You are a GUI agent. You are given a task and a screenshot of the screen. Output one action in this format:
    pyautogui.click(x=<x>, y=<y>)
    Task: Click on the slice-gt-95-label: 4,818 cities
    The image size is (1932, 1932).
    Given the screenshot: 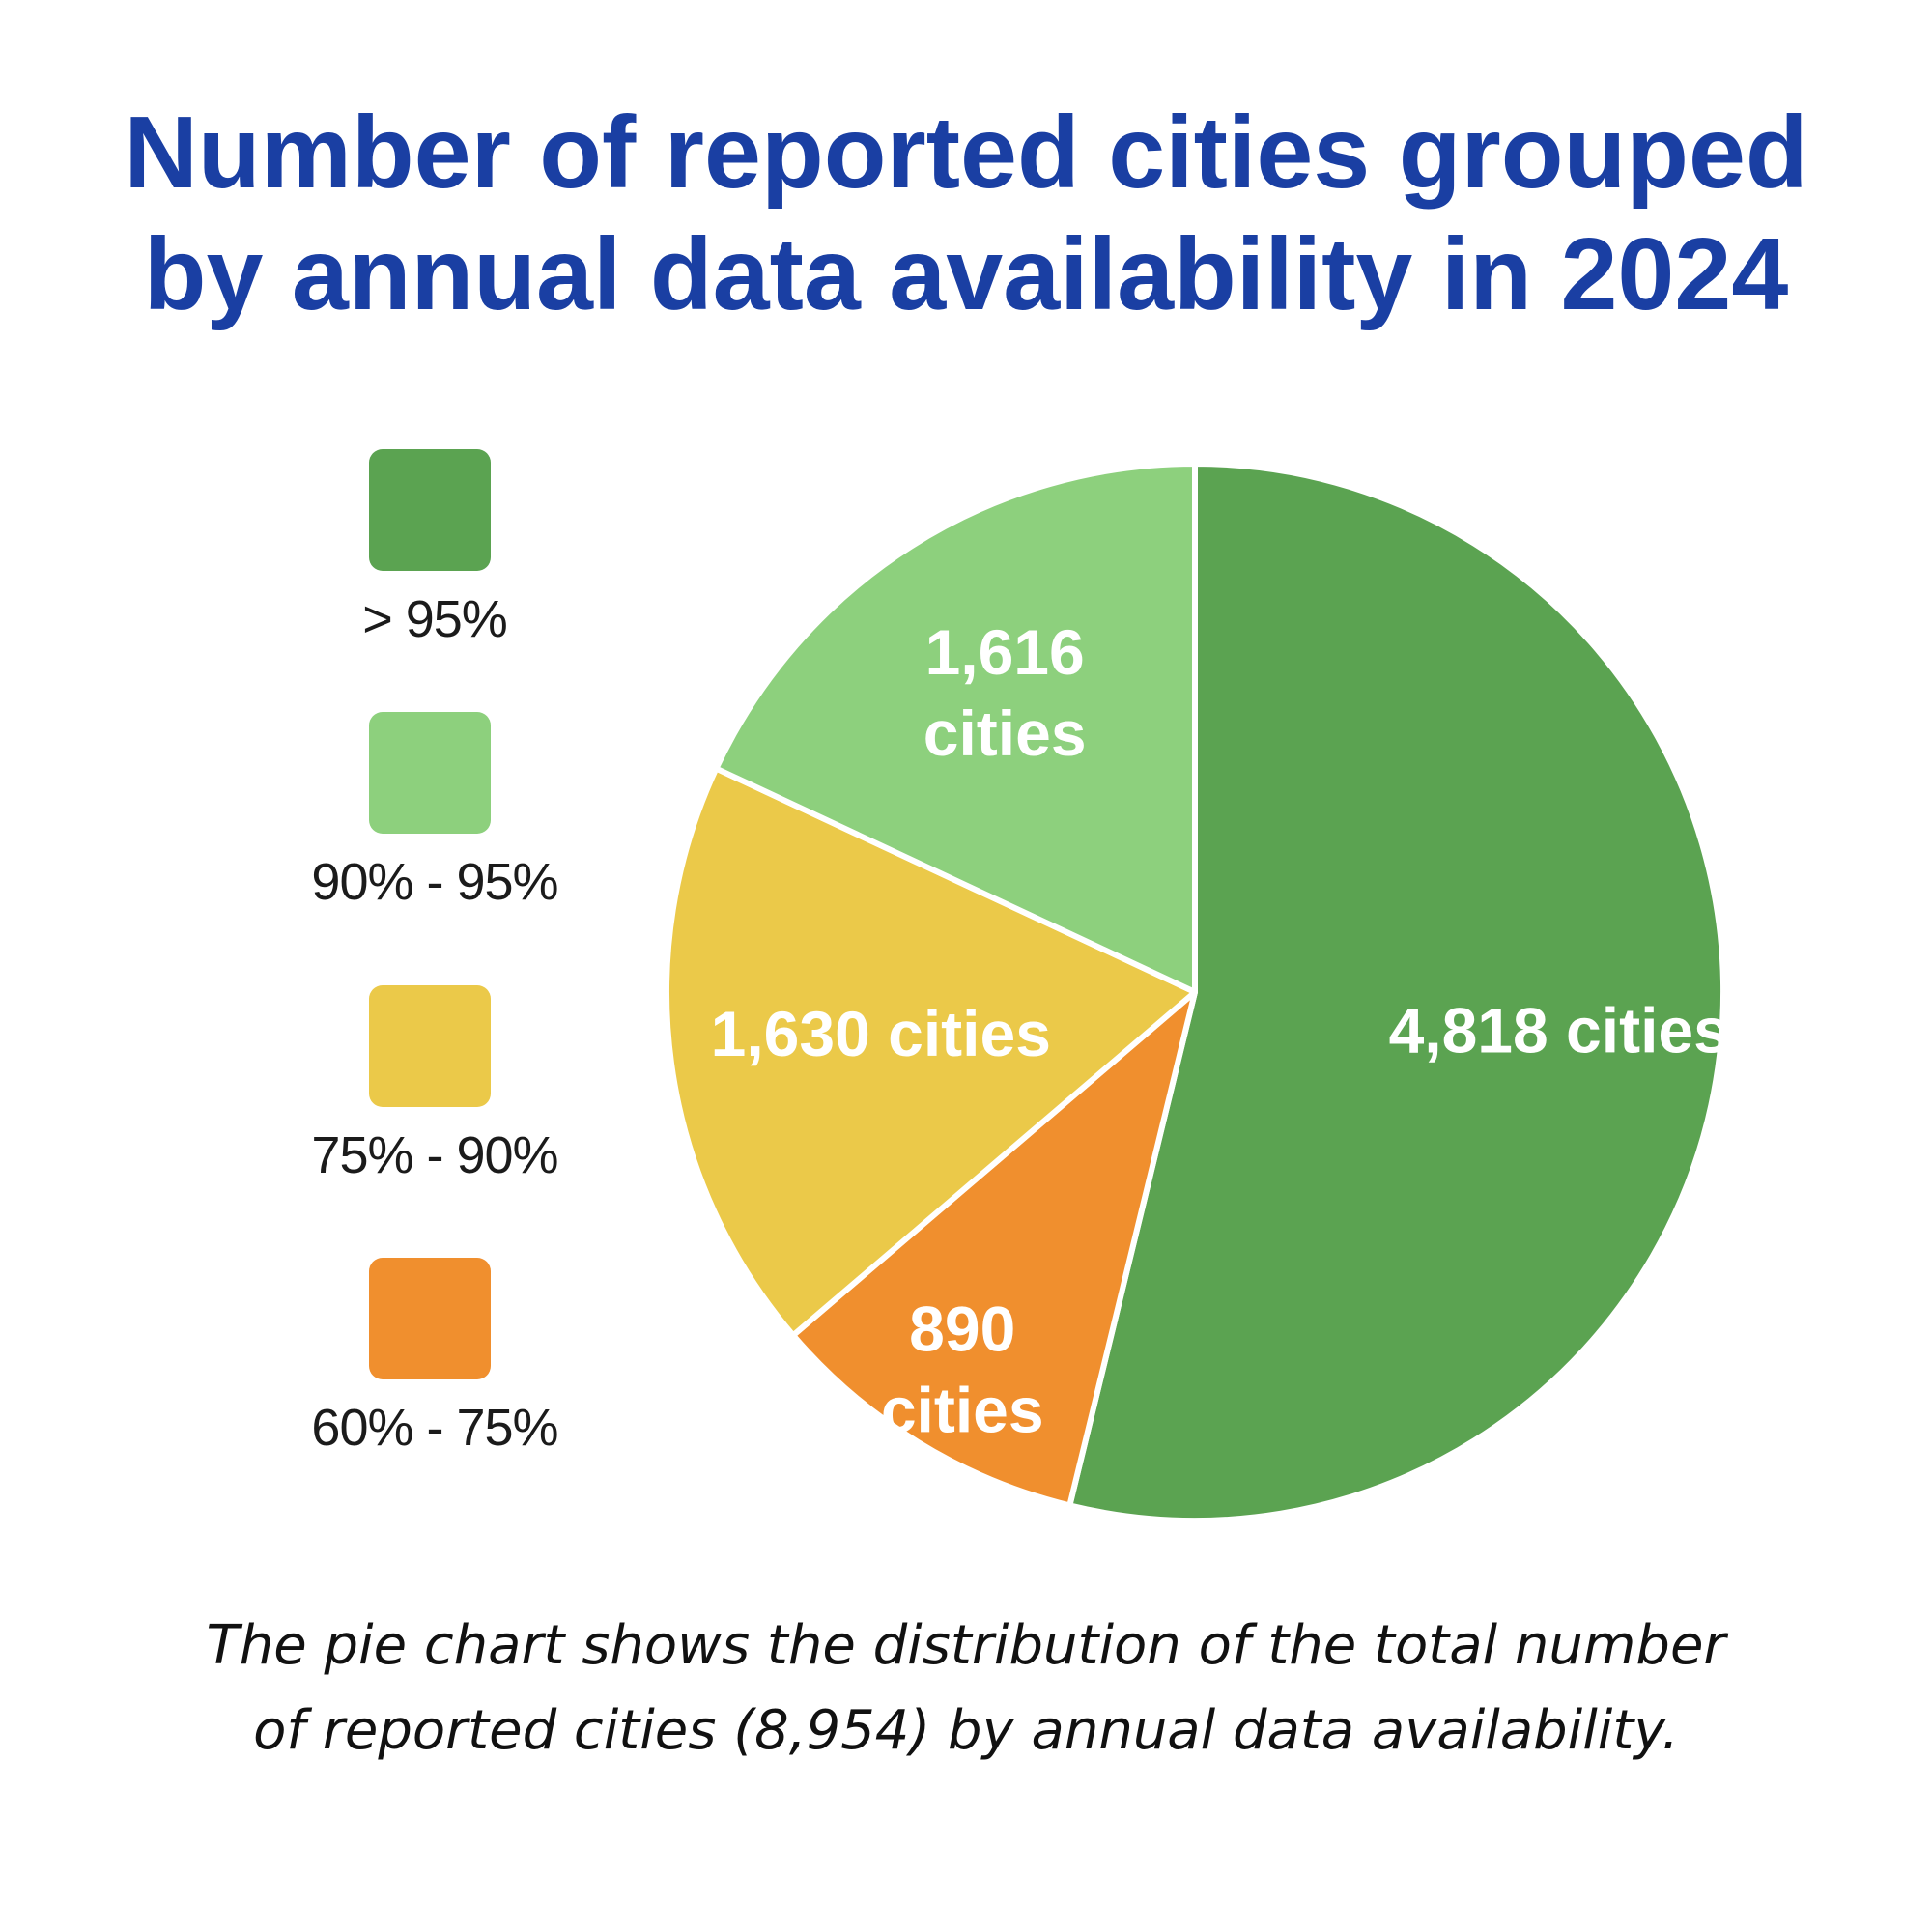 What is the action you would take?
    pyautogui.click(x=1559, y=1029)
    